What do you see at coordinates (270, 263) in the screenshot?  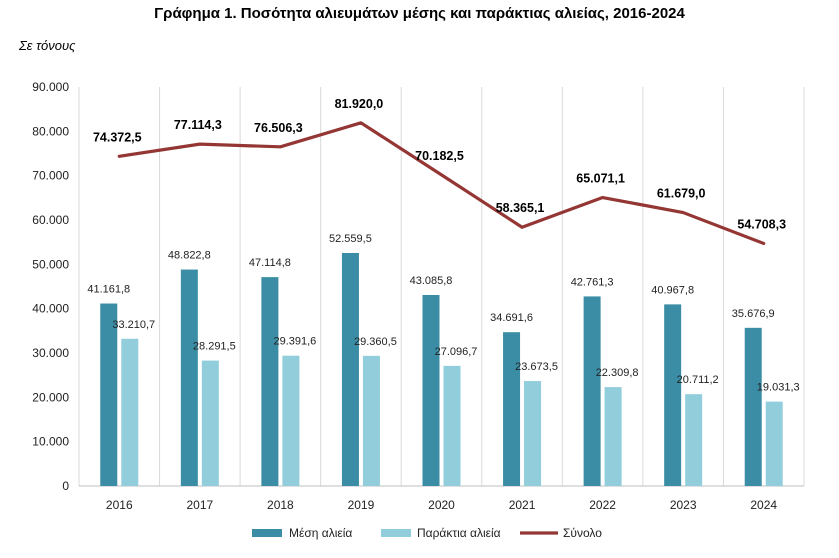 I see `data-label-mesi: 47.114,8` at bounding box center [270, 263].